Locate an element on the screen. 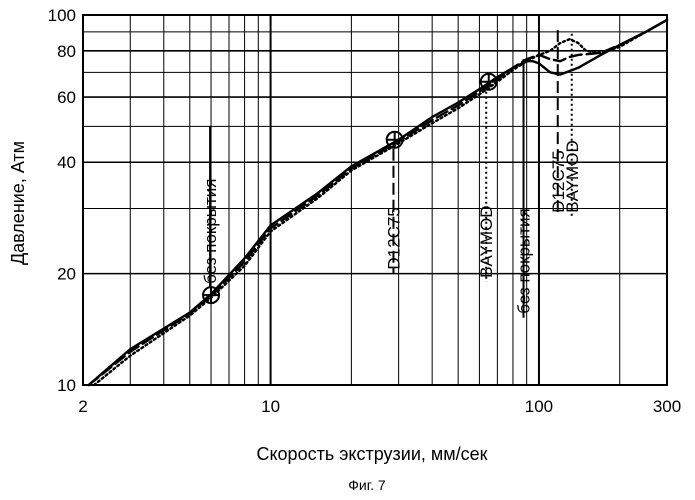 The height and width of the screenshot is (500, 695). y-tick-label: 60 is located at coordinates (66, 97).